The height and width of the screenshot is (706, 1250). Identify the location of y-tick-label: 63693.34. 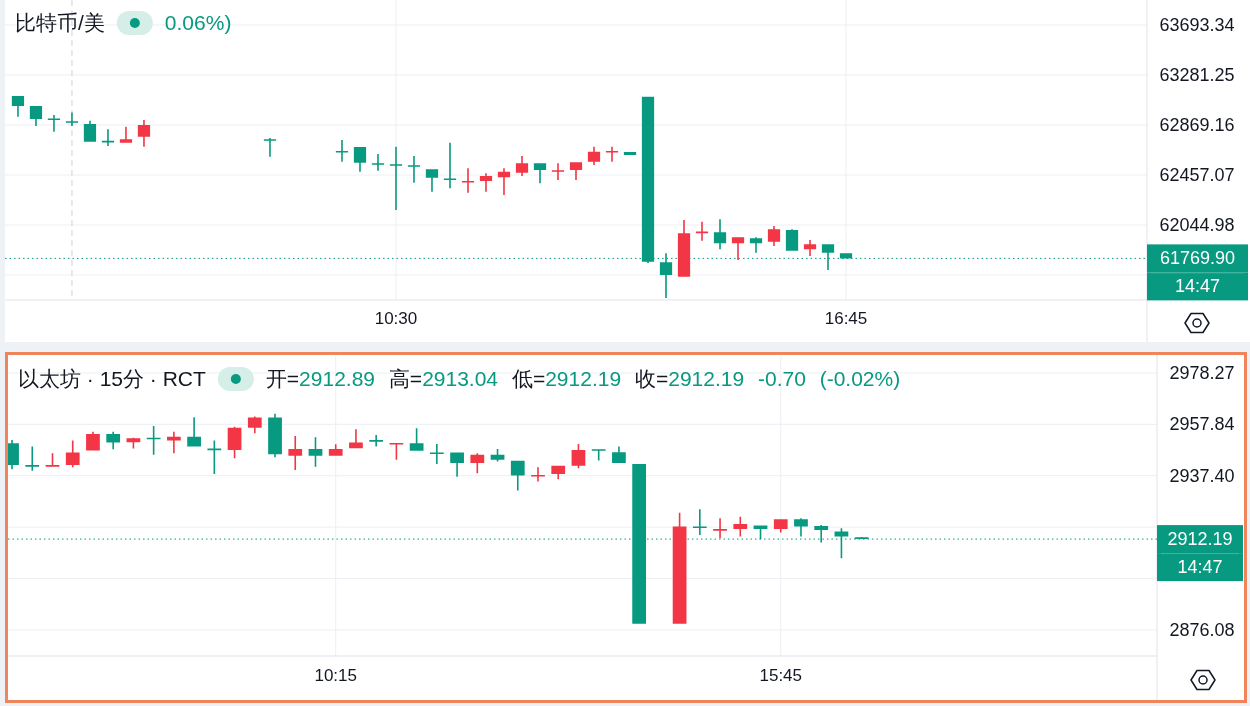
(1197, 24).